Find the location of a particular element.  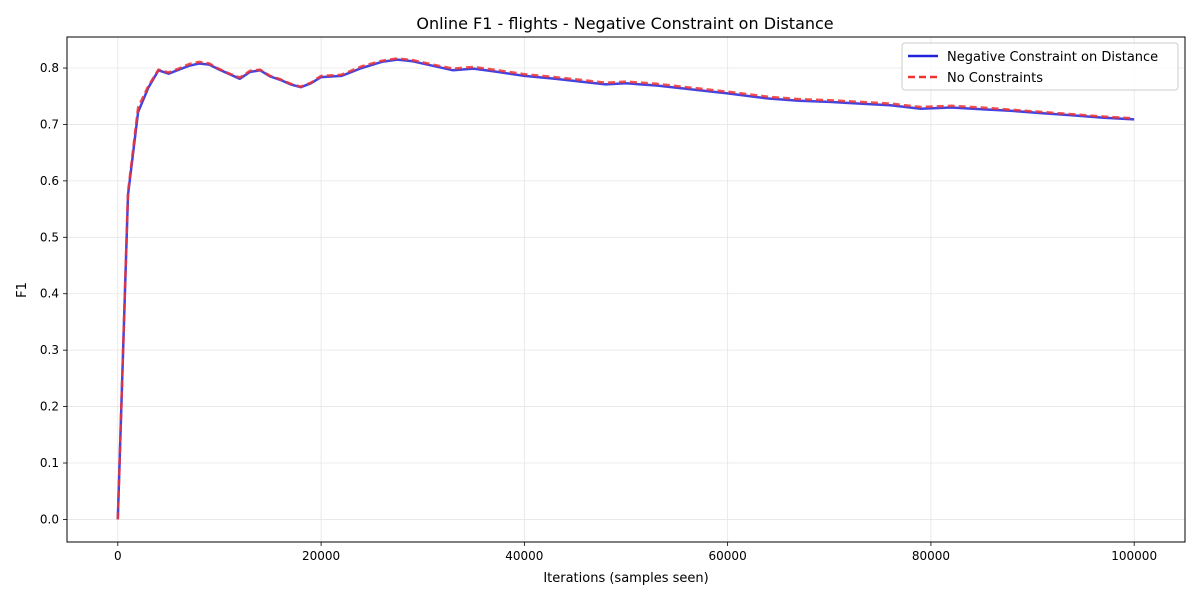

legend-label-series-2: No Constraints is located at coordinates (995, 78).